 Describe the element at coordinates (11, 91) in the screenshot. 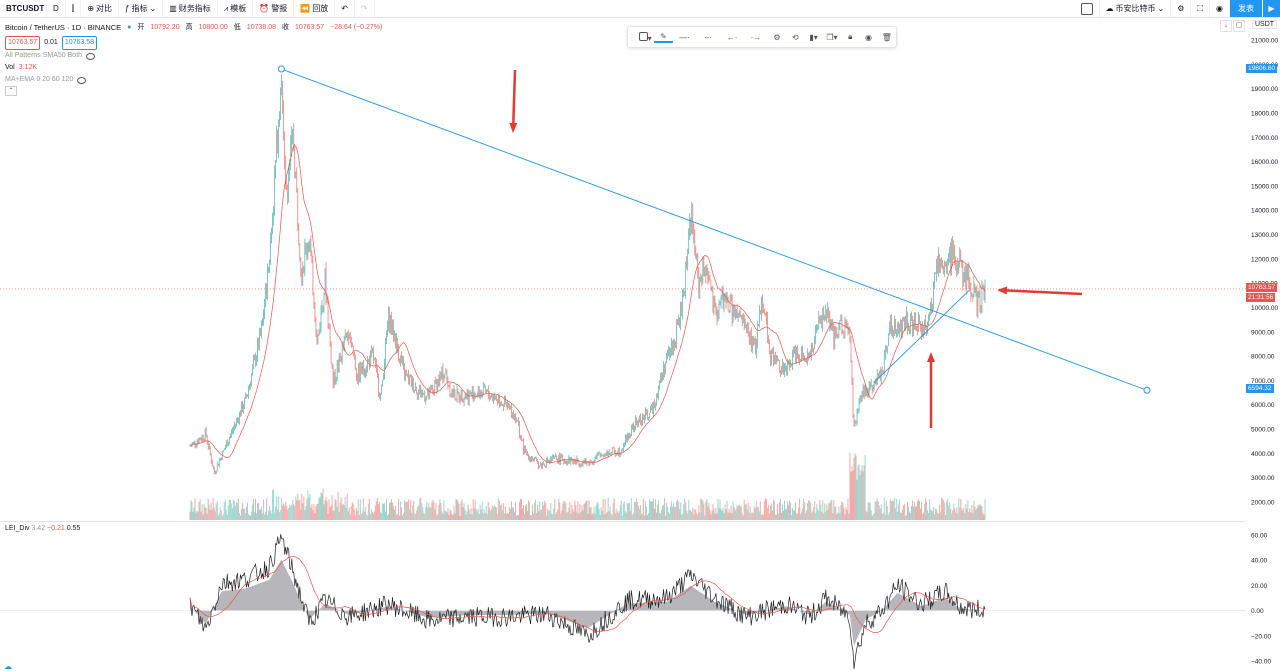

I see `collapse-legend-button: ⌃` at that location.